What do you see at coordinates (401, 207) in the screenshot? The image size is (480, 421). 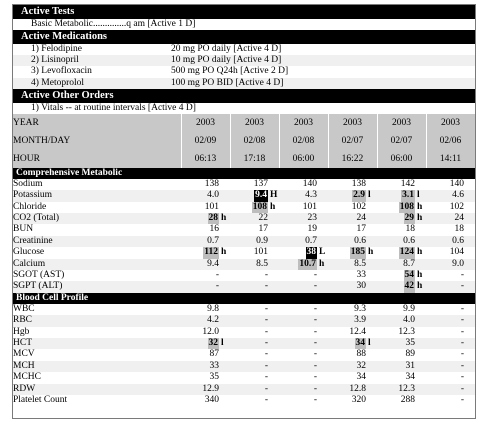 I see `result-cell: 108 h` at bounding box center [401, 207].